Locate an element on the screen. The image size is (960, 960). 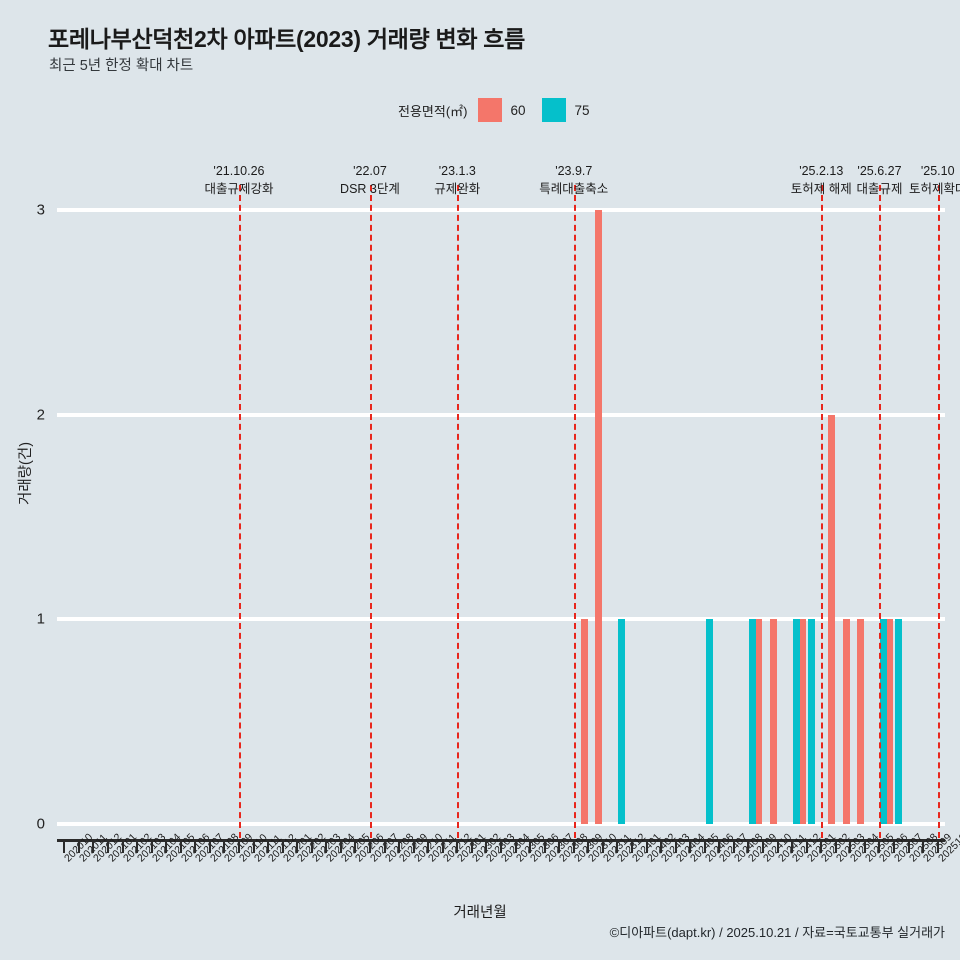
event-text: 대출규제 is located at coordinates (879, 189).